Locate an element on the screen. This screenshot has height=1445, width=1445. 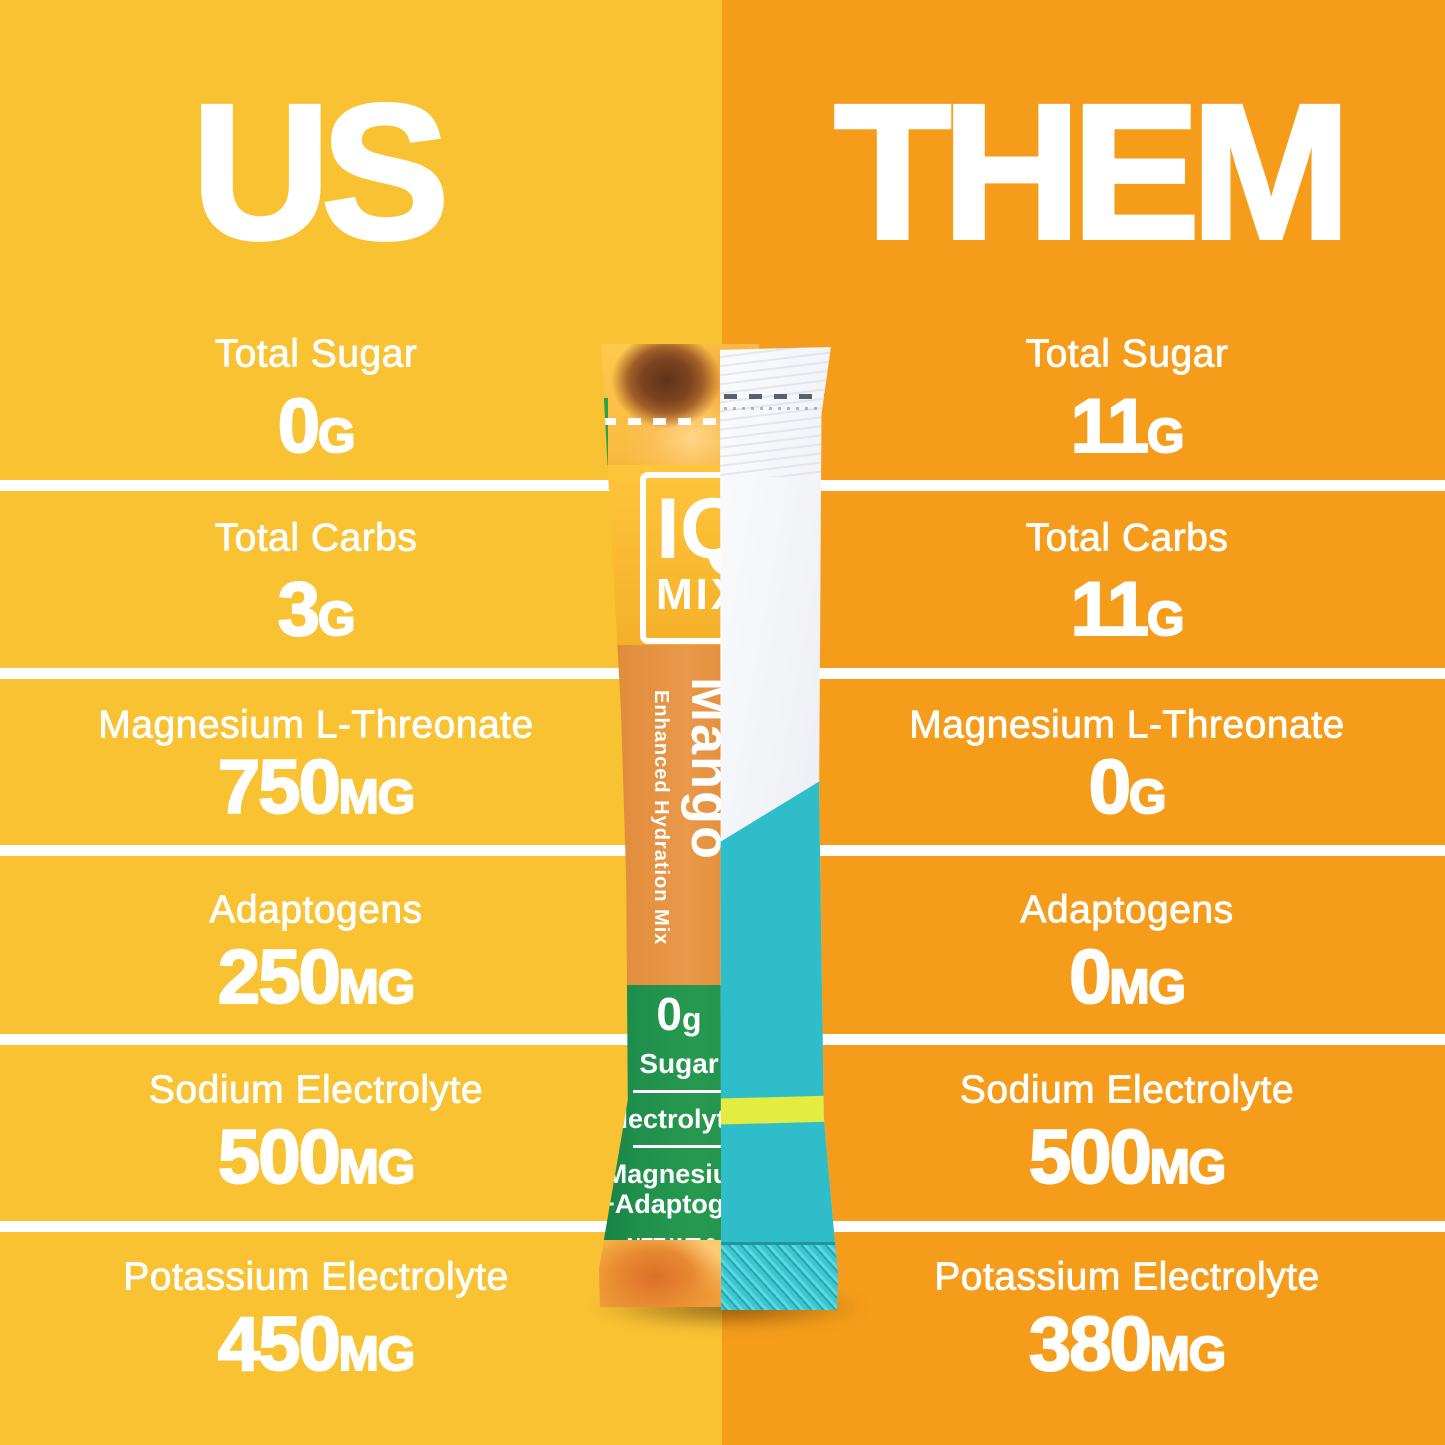
nutrient-value: 3G is located at coordinates (317, 609).